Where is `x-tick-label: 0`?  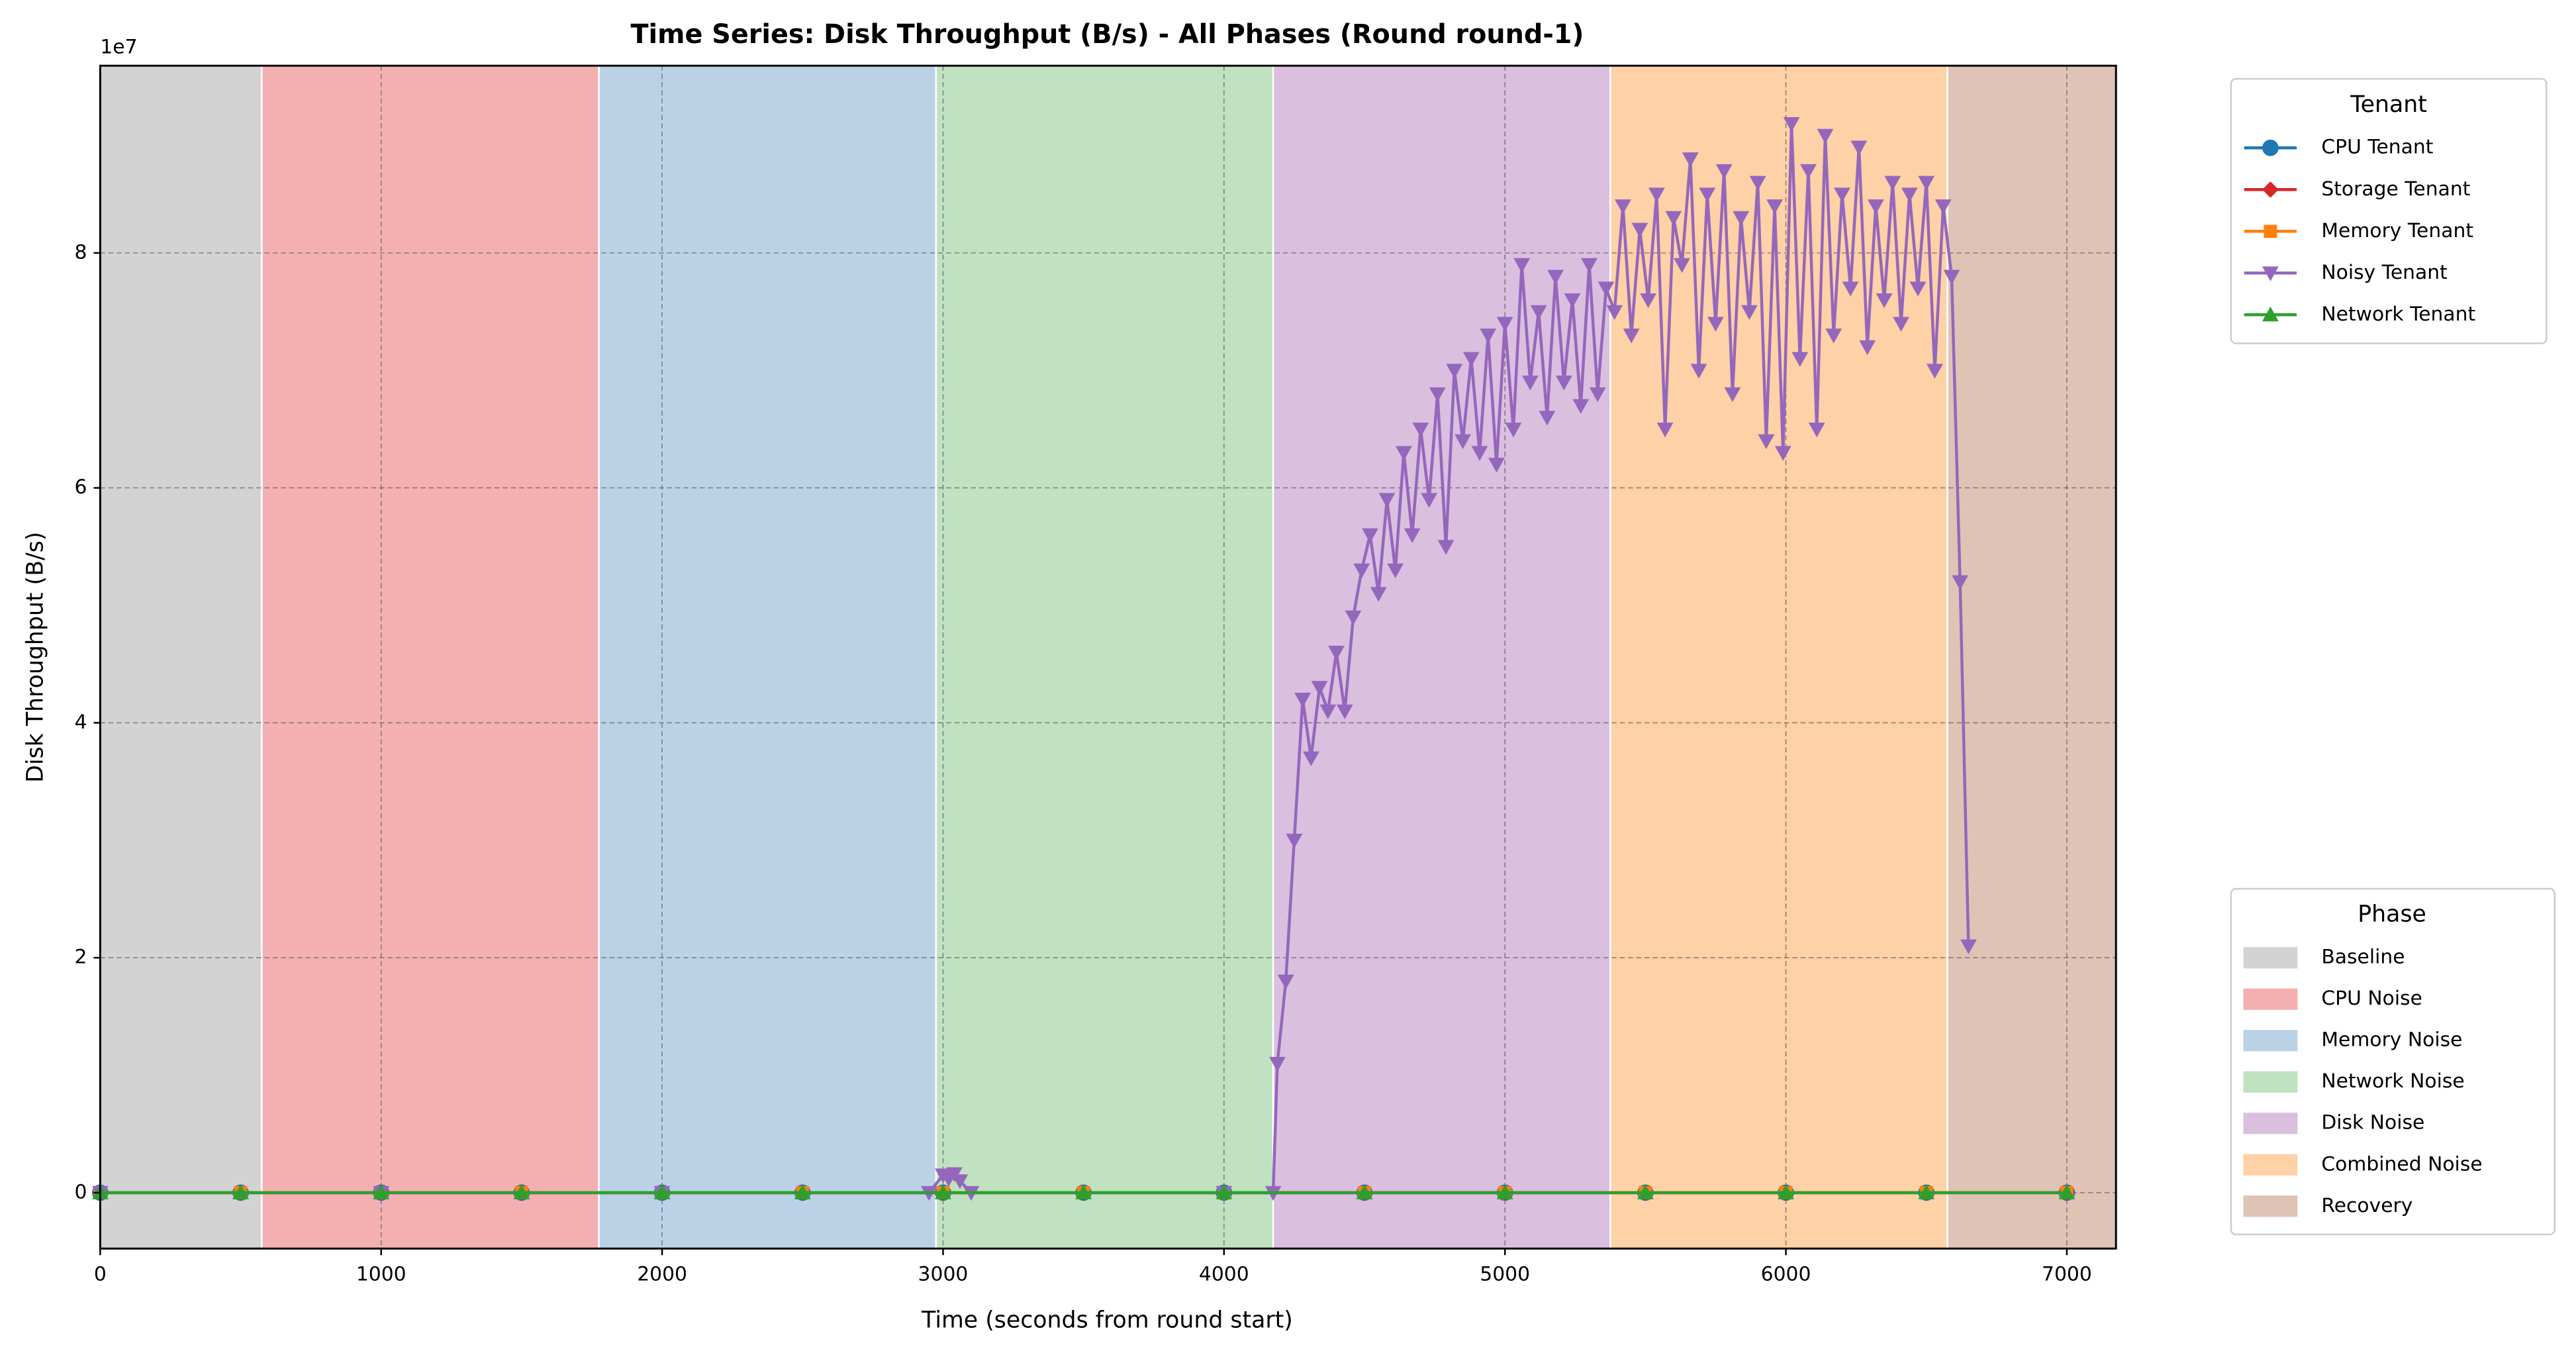
x-tick-label: 0 is located at coordinates (100, 1273).